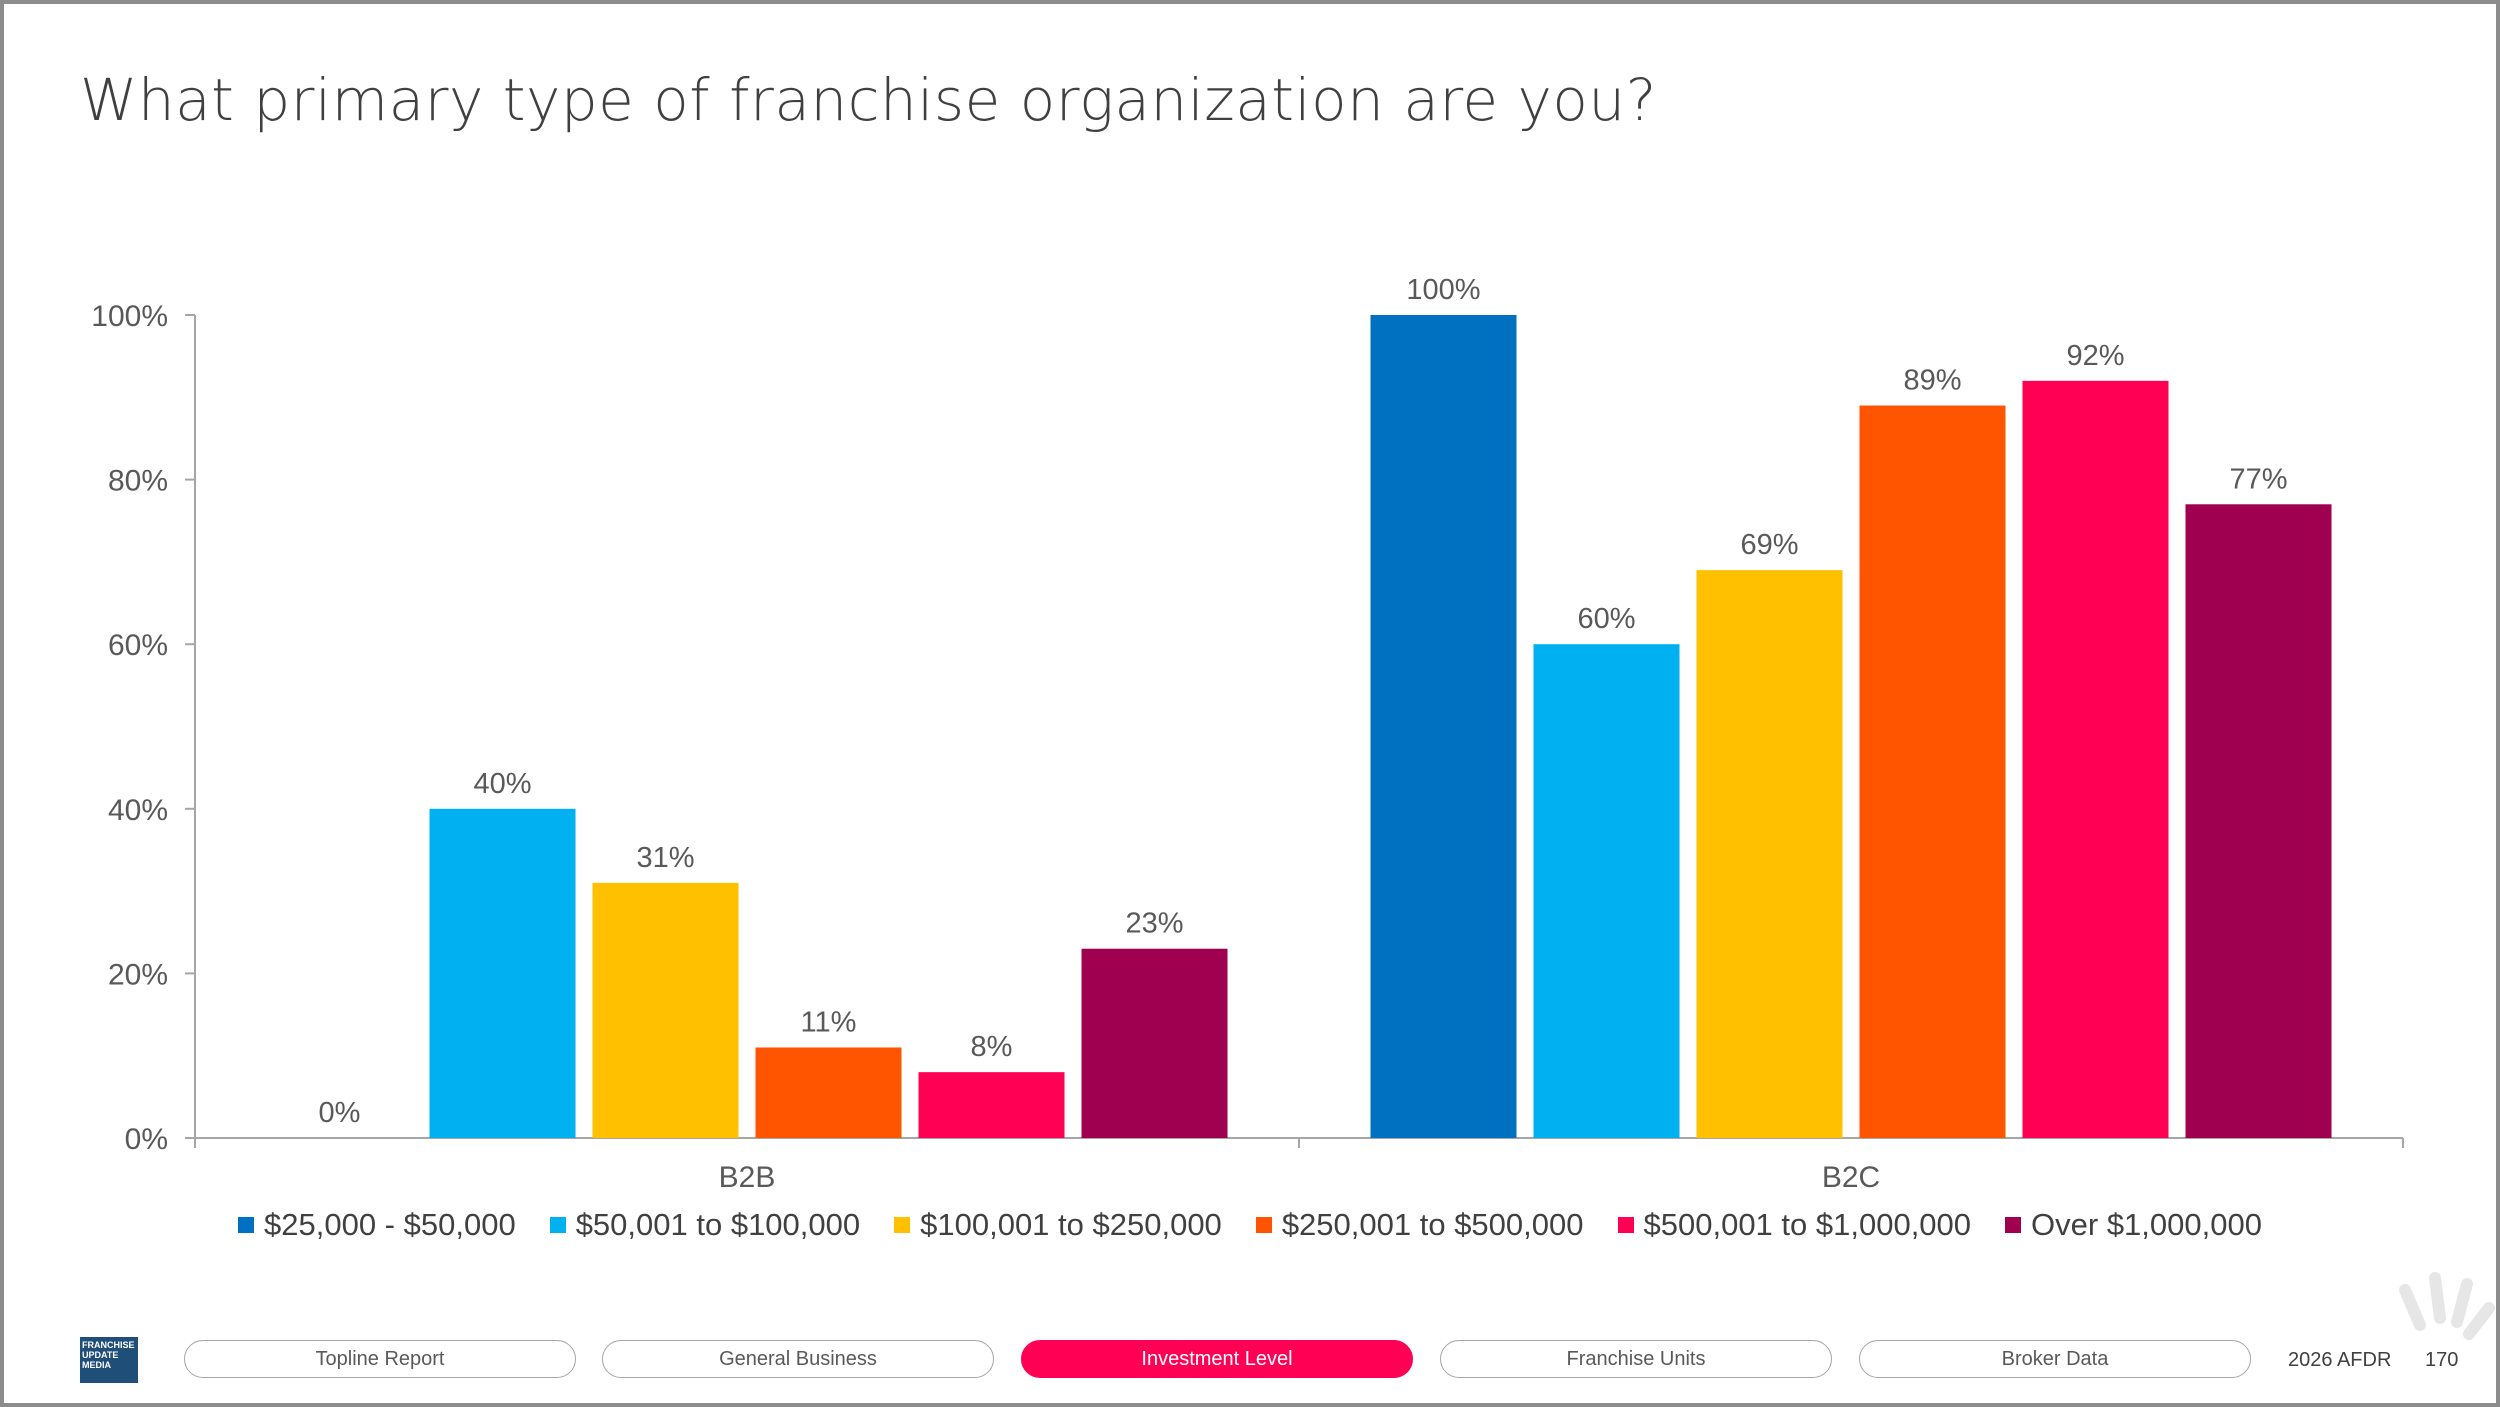 Image resolution: width=2500 pixels, height=1407 pixels. I want to click on logo-line-2: UPDATE, so click(100, 1355).